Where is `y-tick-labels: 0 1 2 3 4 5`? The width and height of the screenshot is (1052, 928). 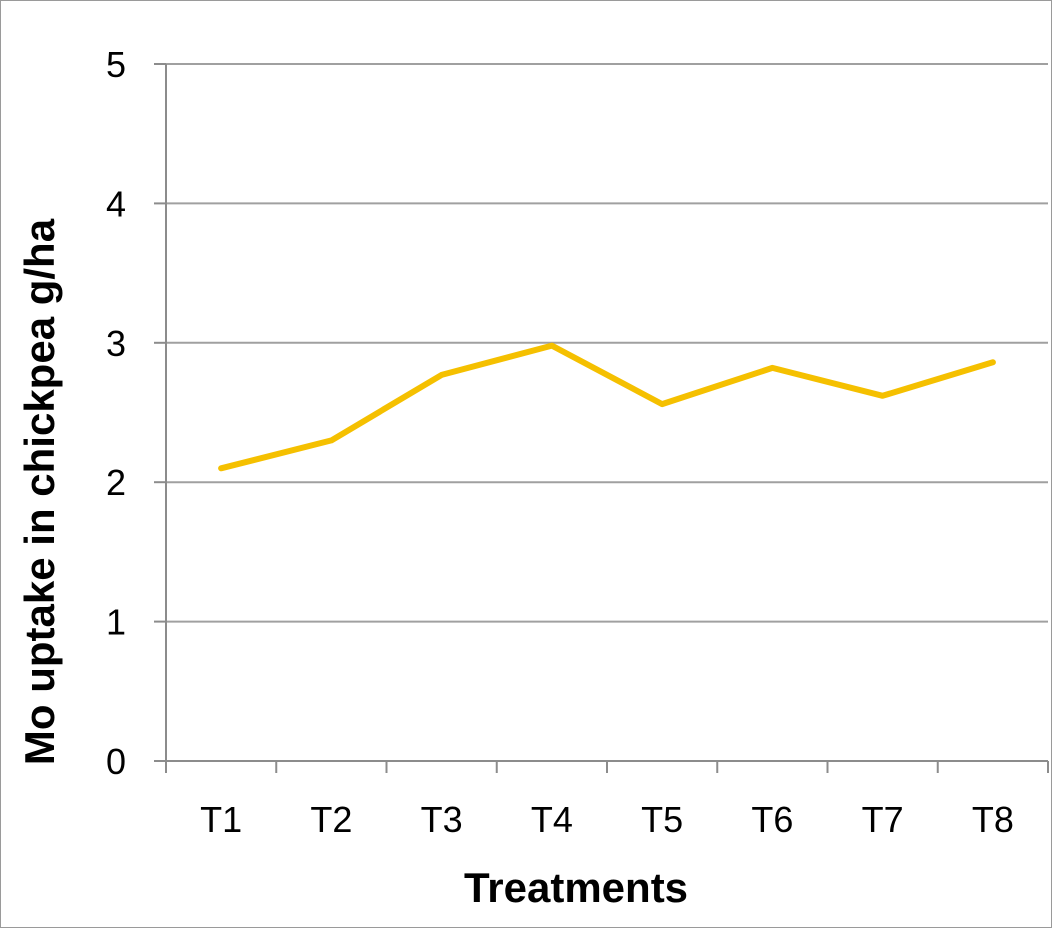 y-tick-labels: 0 1 2 3 4 5 is located at coordinates (116, 413).